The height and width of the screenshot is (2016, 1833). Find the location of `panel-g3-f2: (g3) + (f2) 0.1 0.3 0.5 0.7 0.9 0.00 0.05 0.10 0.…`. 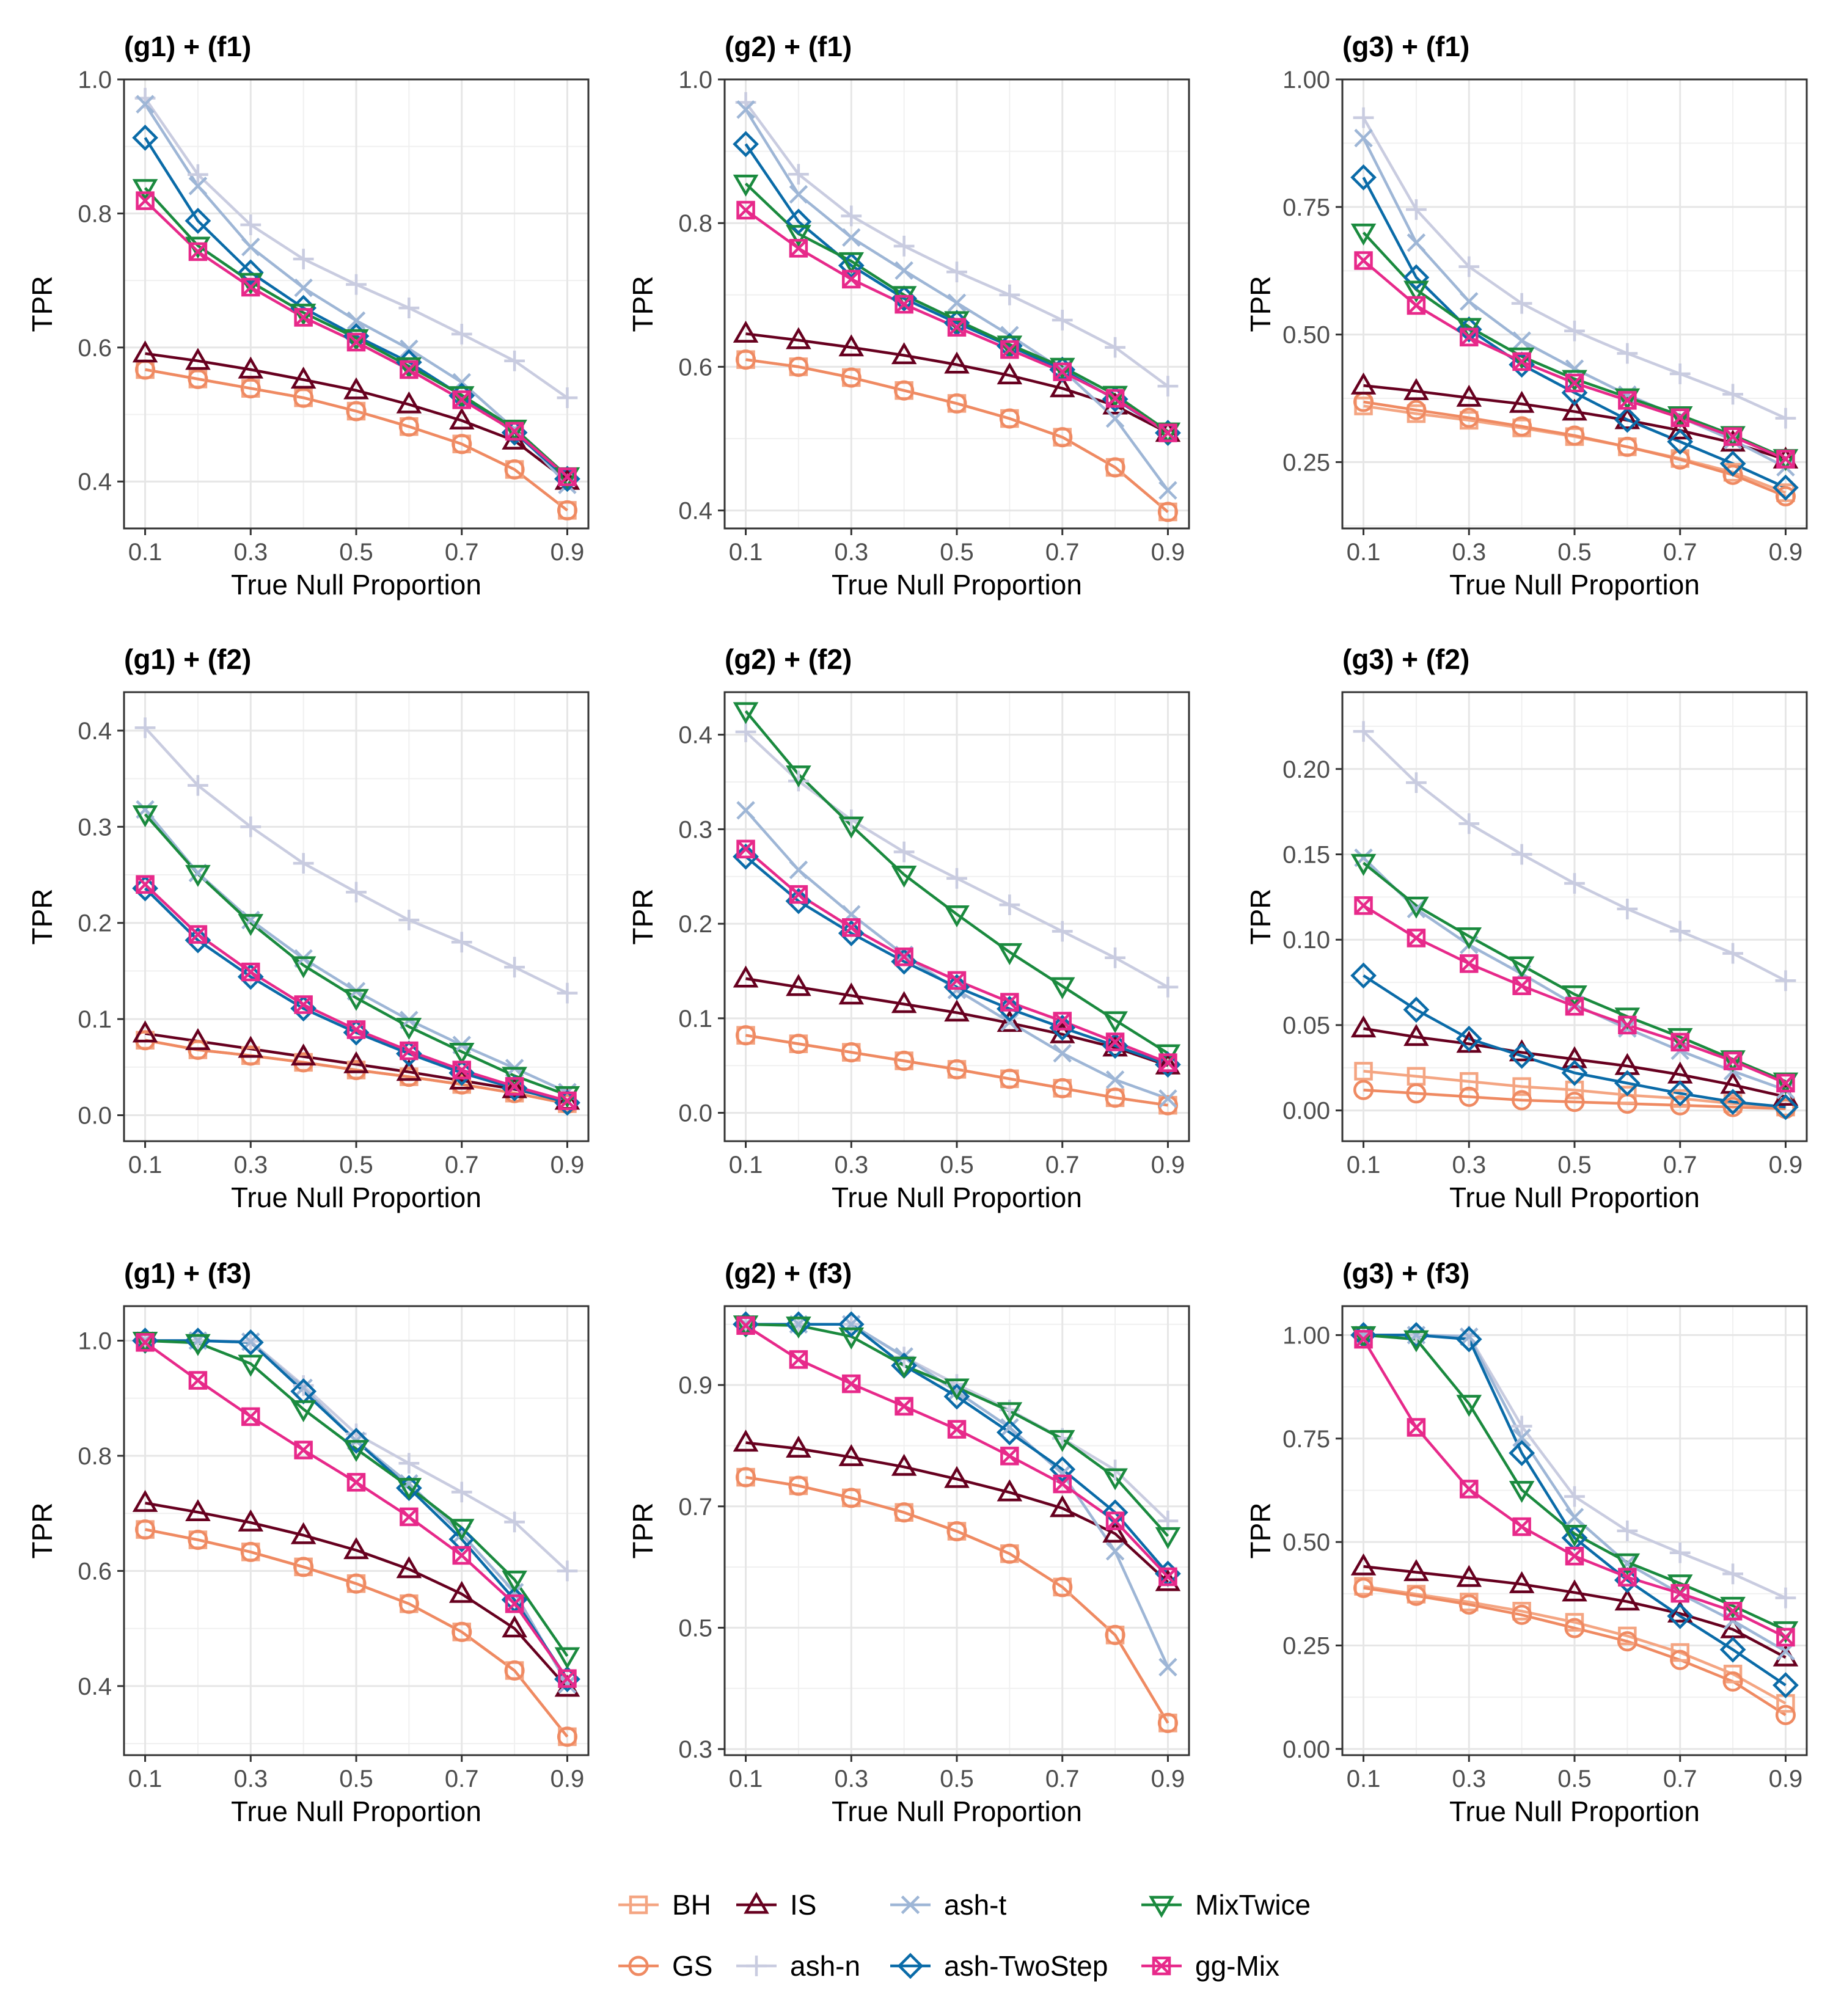

panel-g3-f2: (g3) + (f2) 0.1 0.3 0.5 0.7 0.9 0.00 0.05 0.10 0.… is located at coordinates (1526, 928).